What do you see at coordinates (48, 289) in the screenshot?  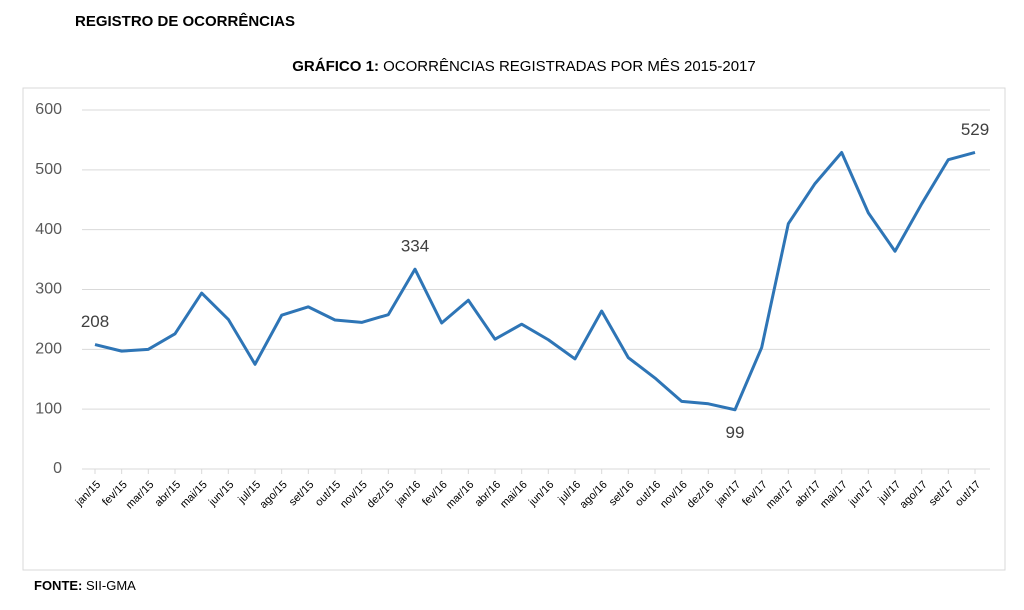 I see `y-tick-label: 300` at bounding box center [48, 289].